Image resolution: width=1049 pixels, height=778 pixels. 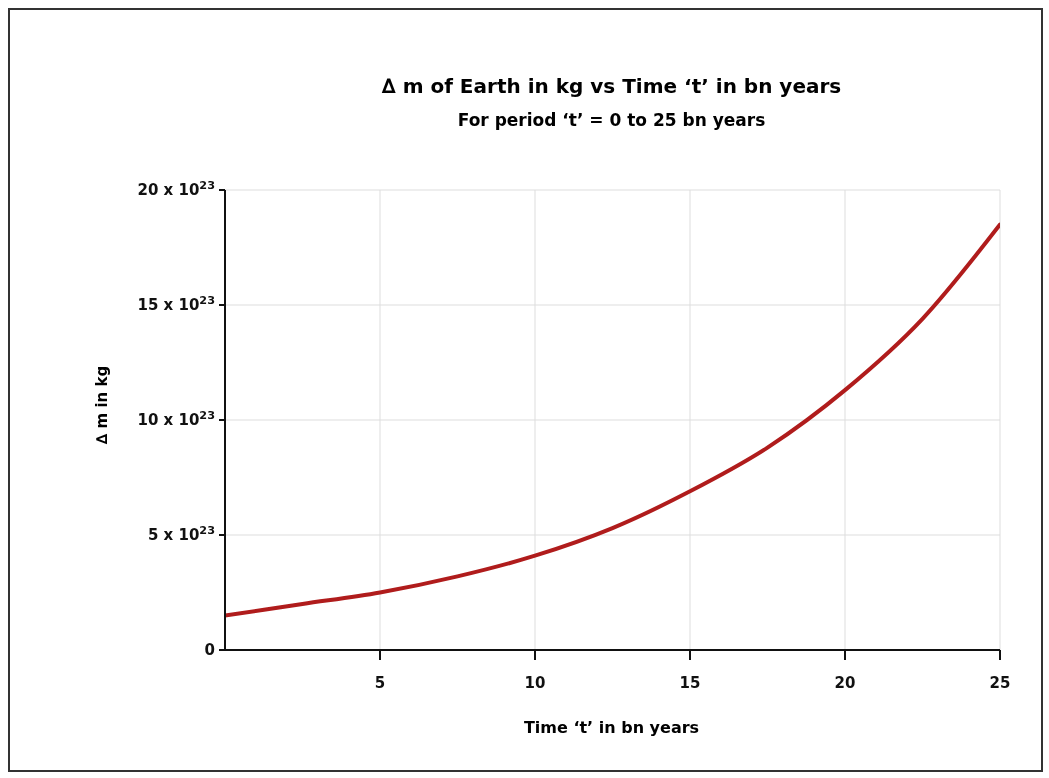 What do you see at coordinates (611, 120) in the screenshot?
I see `chart-subtitle: For period ‘t’ = 0 to 25 bn years` at bounding box center [611, 120].